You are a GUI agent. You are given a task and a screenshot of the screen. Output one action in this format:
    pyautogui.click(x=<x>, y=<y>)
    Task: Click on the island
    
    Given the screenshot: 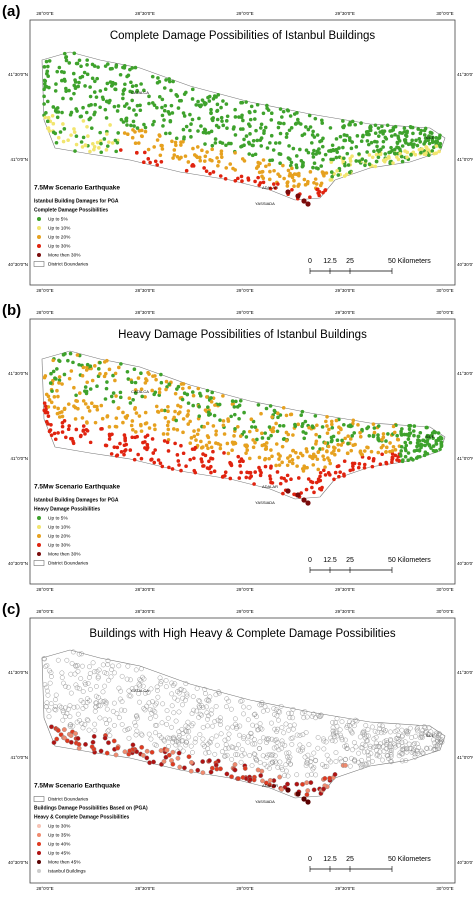 What is the action you would take?
    pyautogui.click(x=298, y=495)
    